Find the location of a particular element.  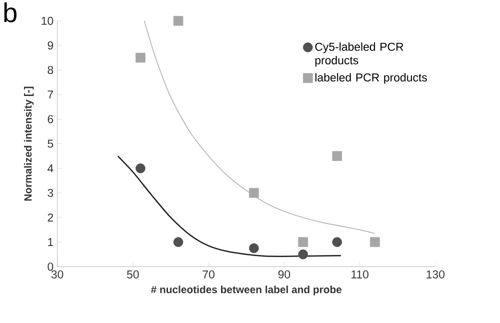

x-tick-label: 90 is located at coordinates (284, 274).